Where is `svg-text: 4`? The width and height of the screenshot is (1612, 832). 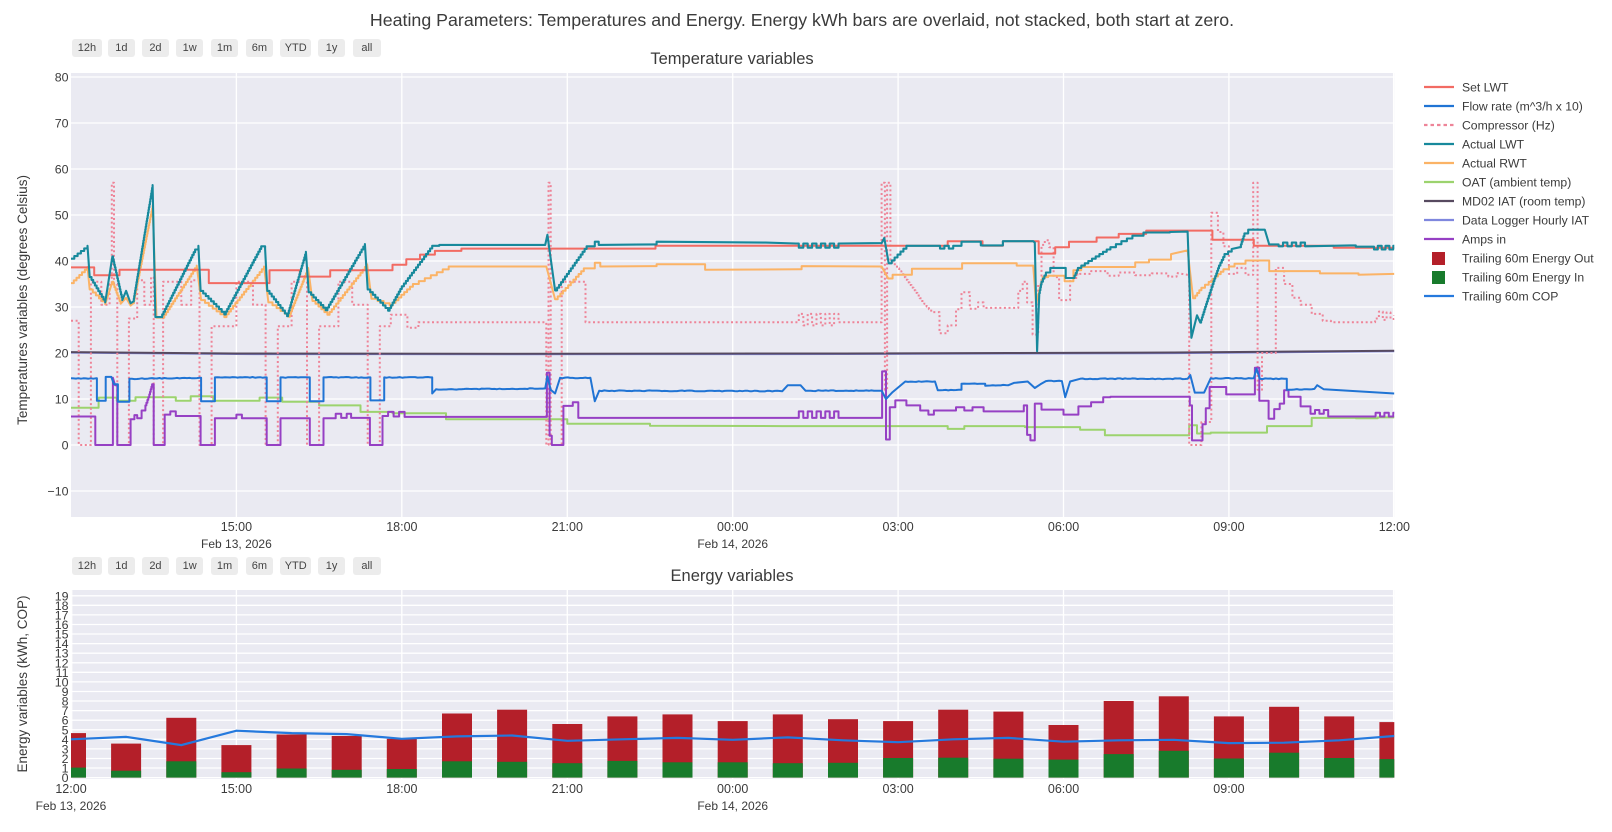
svg-text: 4 is located at coordinates (65, 740).